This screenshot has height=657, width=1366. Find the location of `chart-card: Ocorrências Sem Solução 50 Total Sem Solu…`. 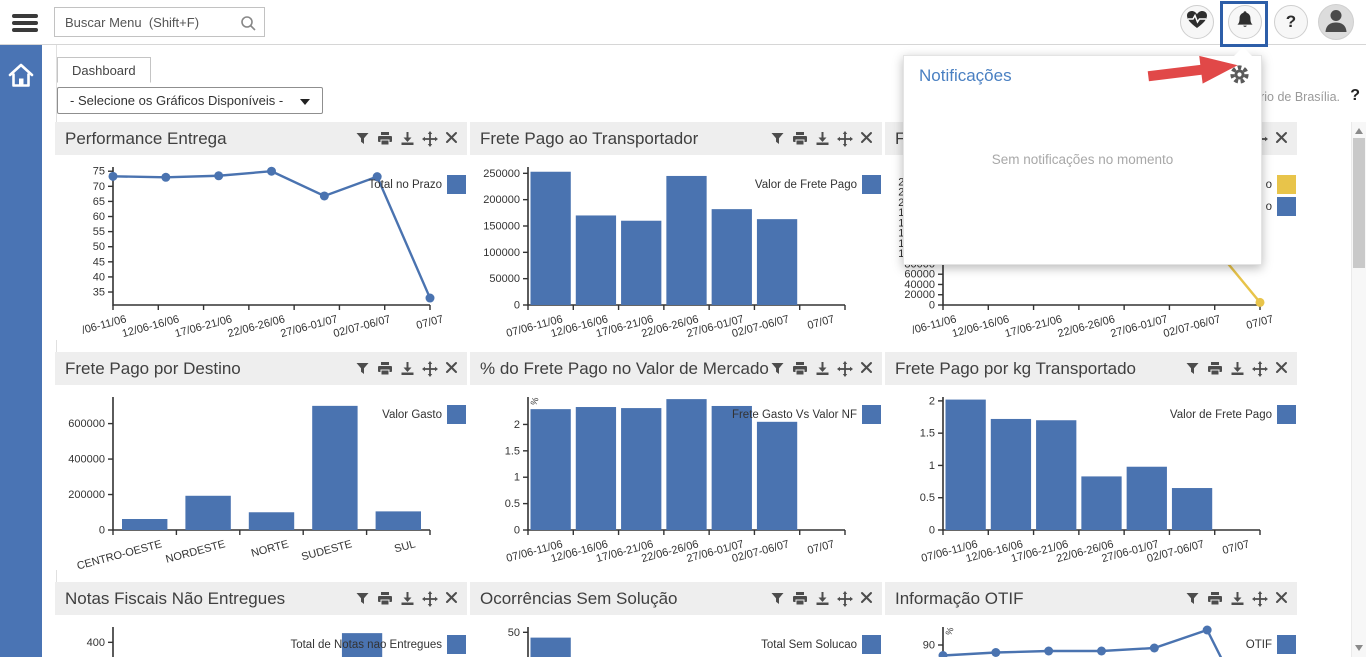

chart-card: Ocorrências Sem Solução 50 Total Sem Solu… is located at coordinates (676, 619).